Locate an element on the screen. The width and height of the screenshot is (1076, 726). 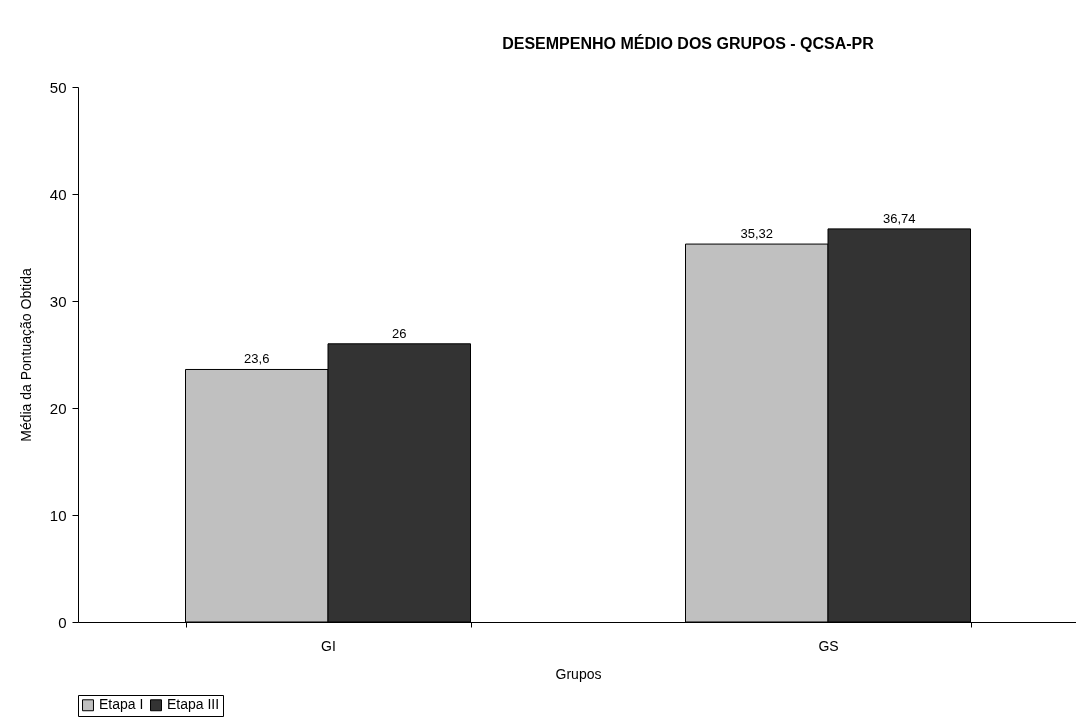
data-label: 23,6 is located at coordinates (257, 359).